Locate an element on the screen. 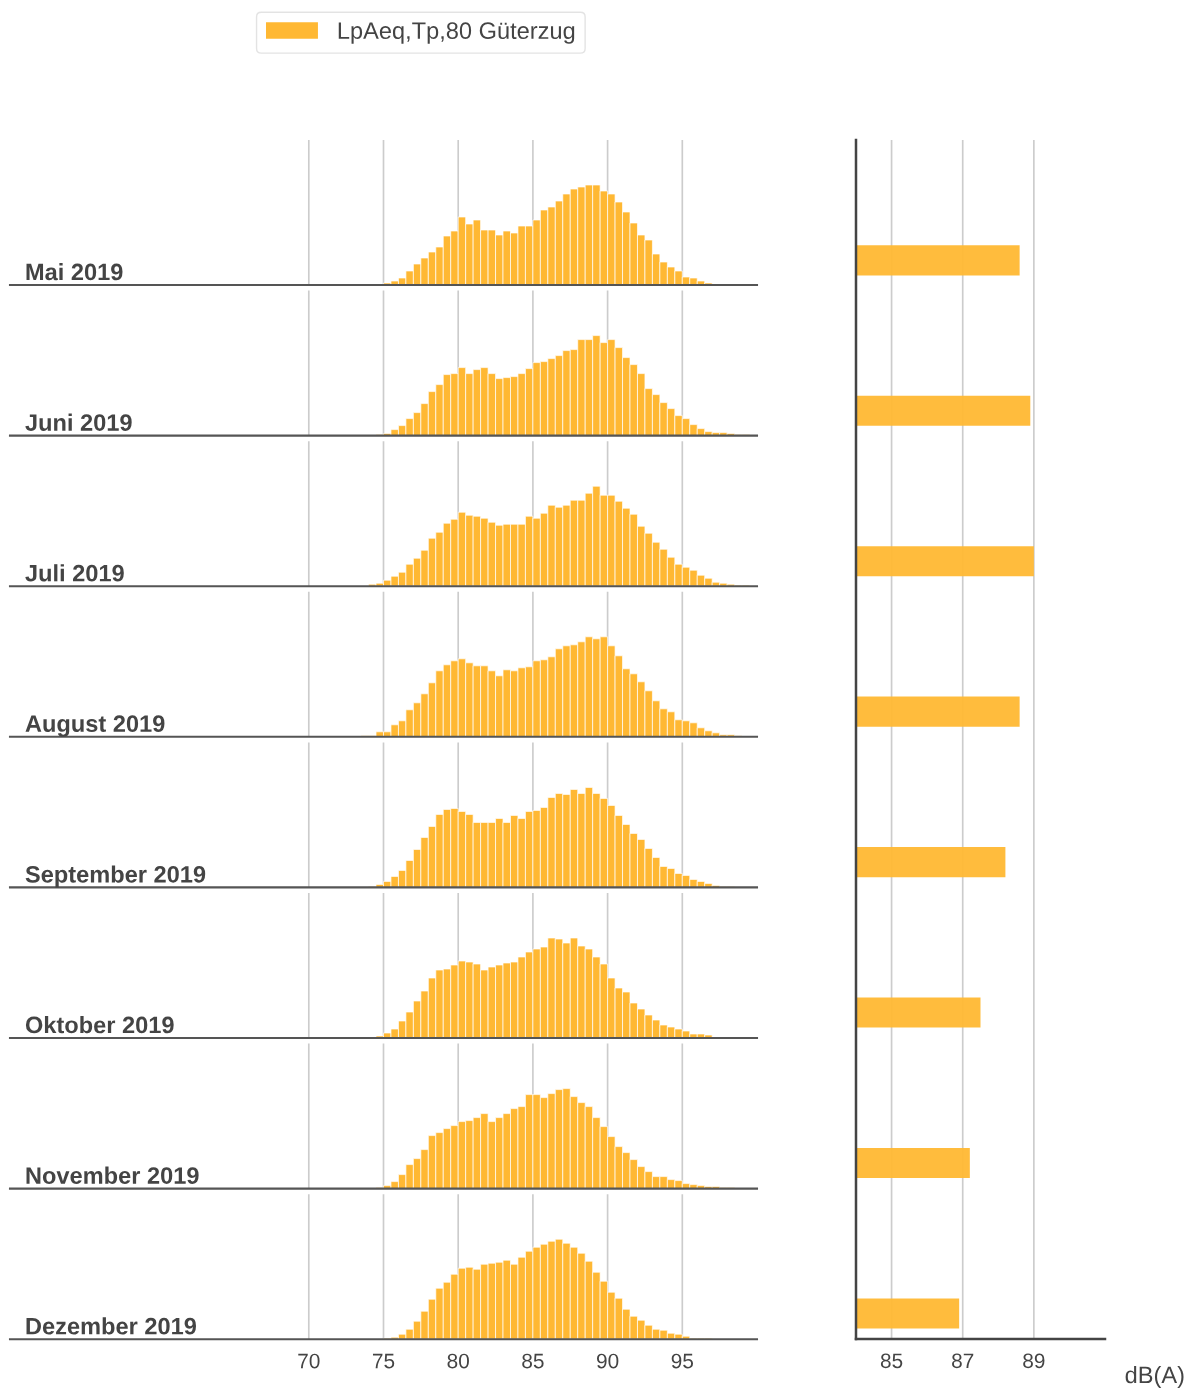  text: Mai 2019 is located at coordinates (74, 271).